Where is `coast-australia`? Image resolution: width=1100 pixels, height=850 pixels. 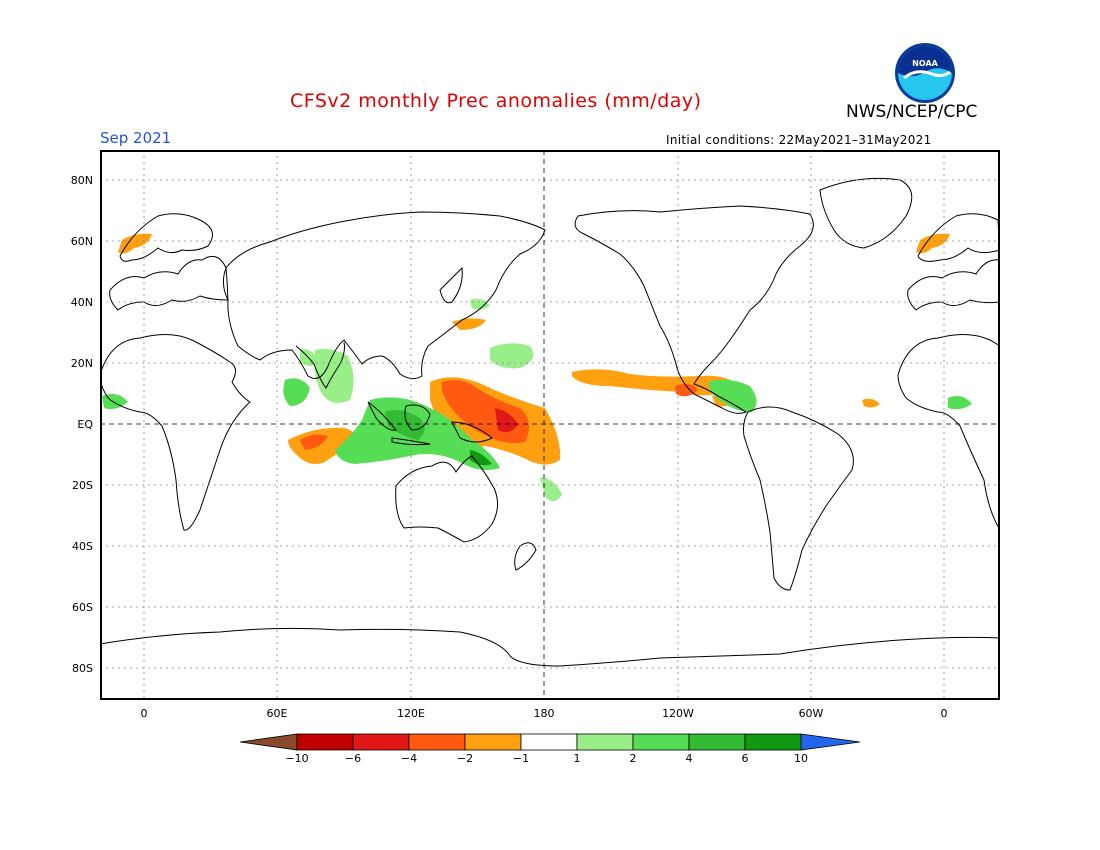 coast-australia is located at coordinates (446, 499).